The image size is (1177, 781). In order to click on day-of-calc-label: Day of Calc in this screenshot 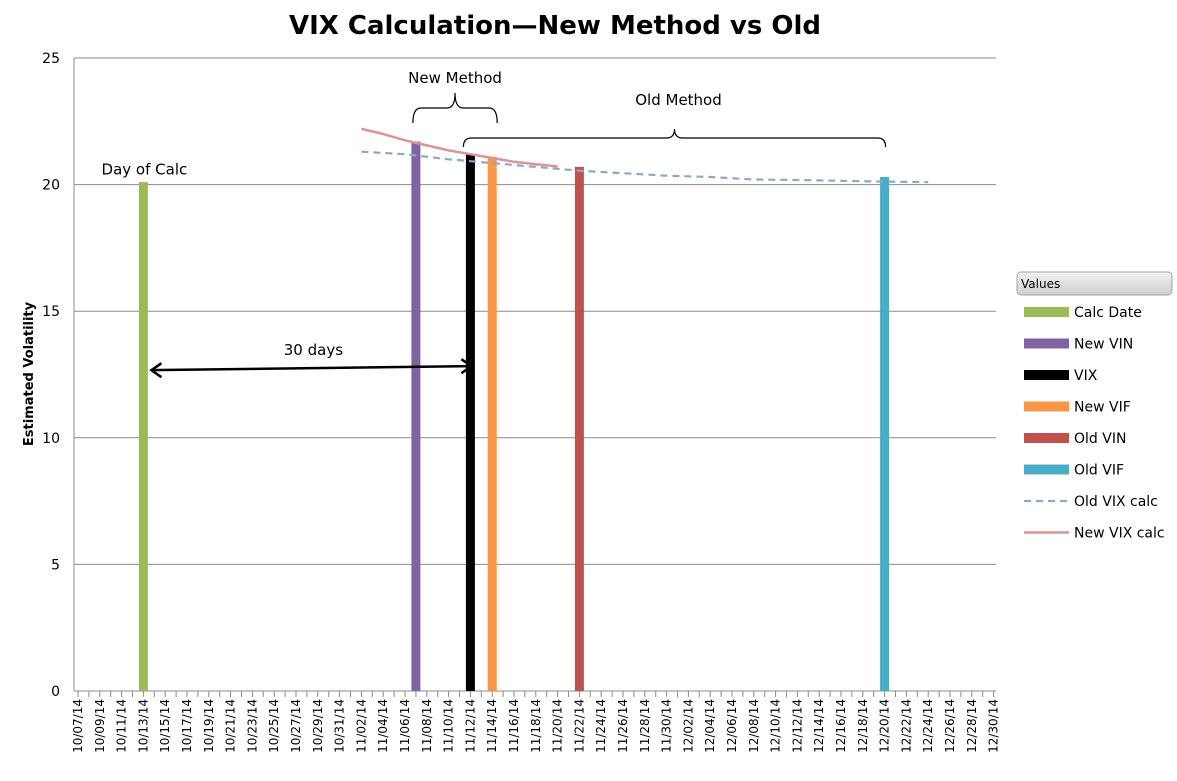, I will do `click(145, 169)`.